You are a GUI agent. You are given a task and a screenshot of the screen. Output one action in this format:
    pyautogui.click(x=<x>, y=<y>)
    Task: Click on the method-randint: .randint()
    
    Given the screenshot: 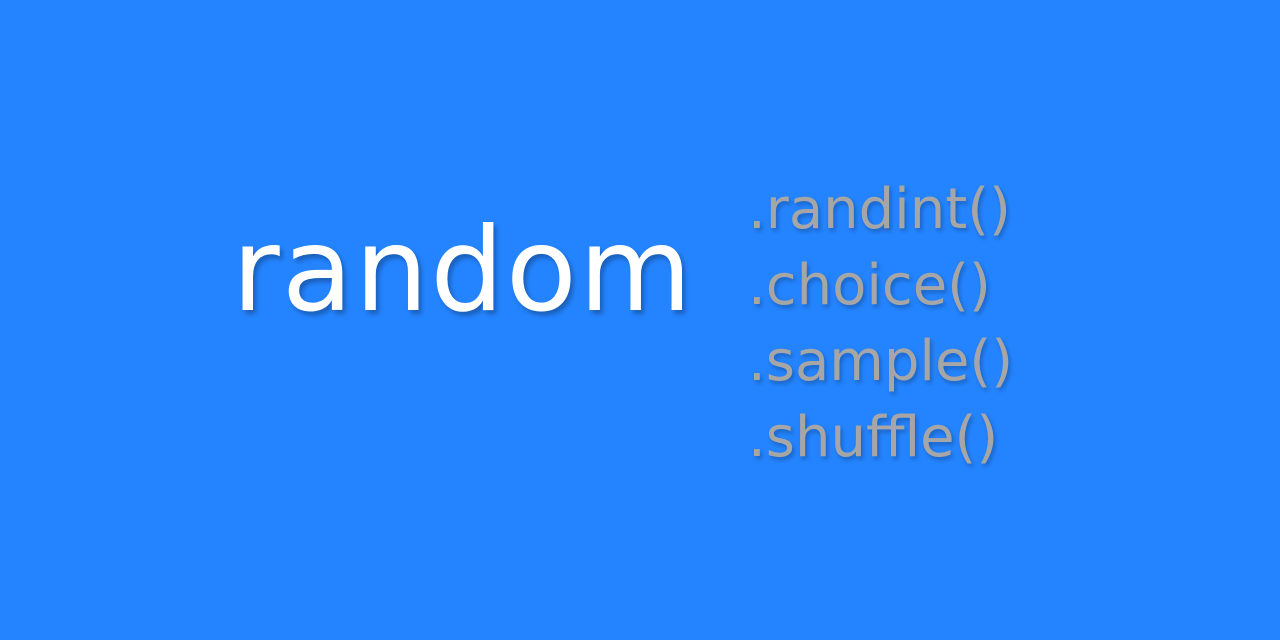 What is the action you would take?
    pyautogui.click(x=879, y=209)
    